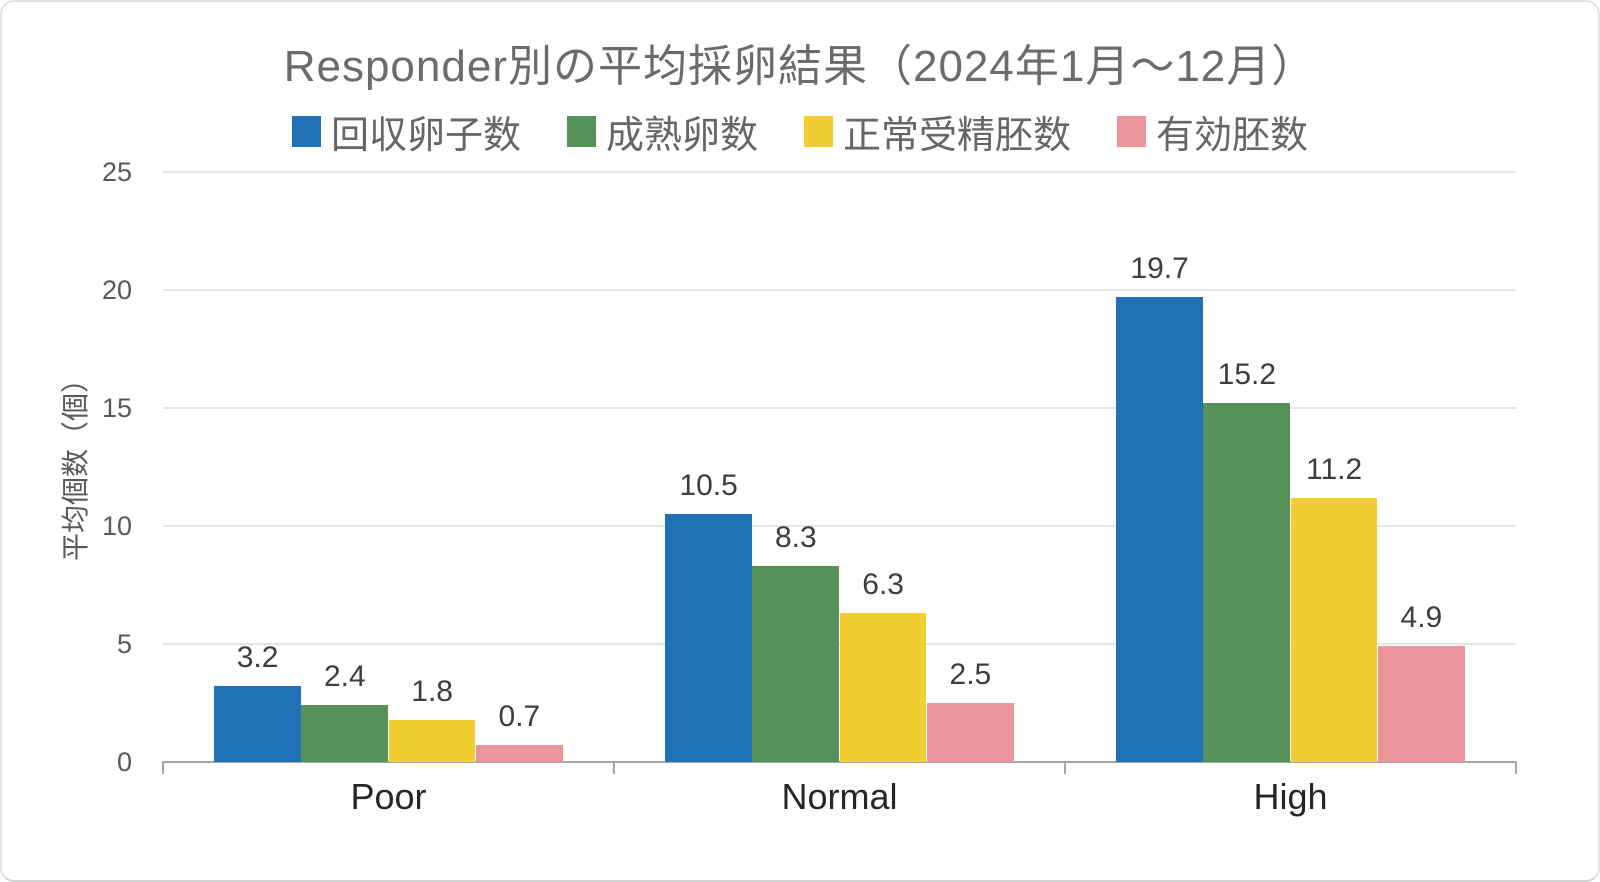 The height and width of the screenshot is (882, 1600). What do you see at coordinates (839, 796) in the screenshot?
I see `x-category-label: Normal` at bounding box center [839, 796].